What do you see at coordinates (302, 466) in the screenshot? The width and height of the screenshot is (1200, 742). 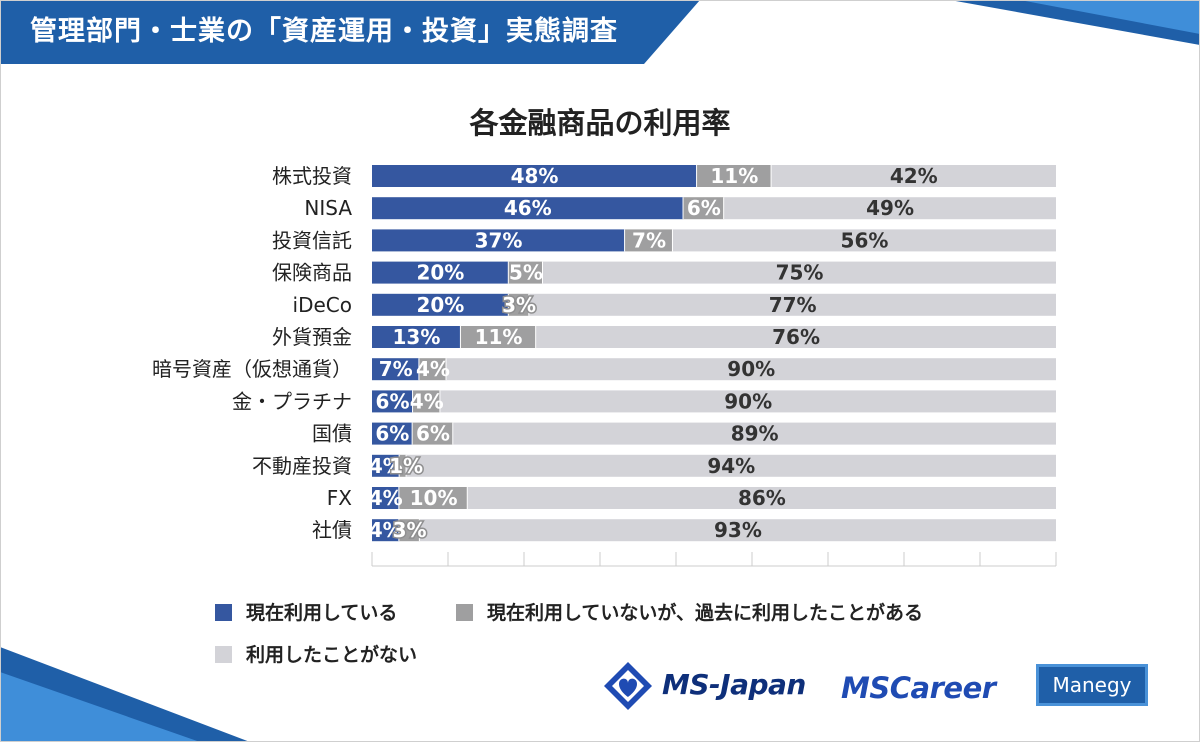 I see `category-label: 不動産投資` at bounding box center [302, 466].